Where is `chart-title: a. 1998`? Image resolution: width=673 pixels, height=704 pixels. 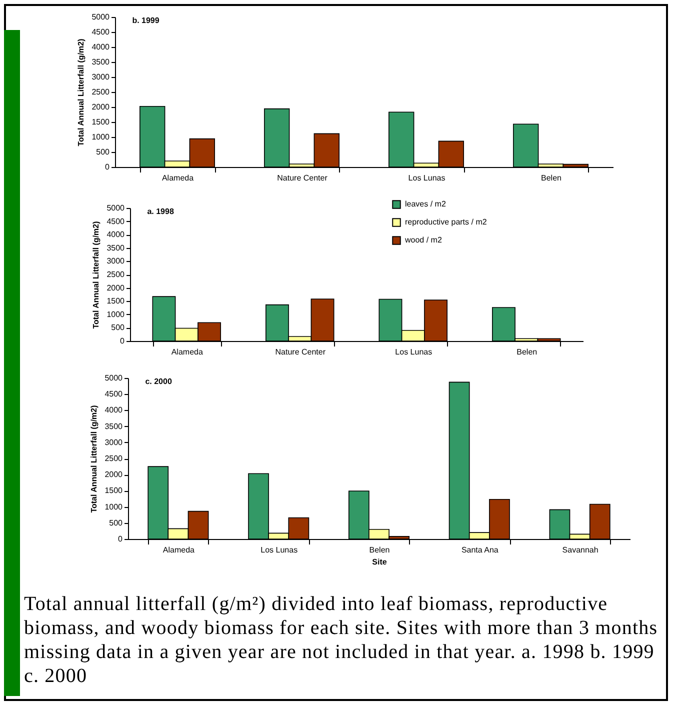 chart-title: a. 1998 is located at coordinates (160, 211).